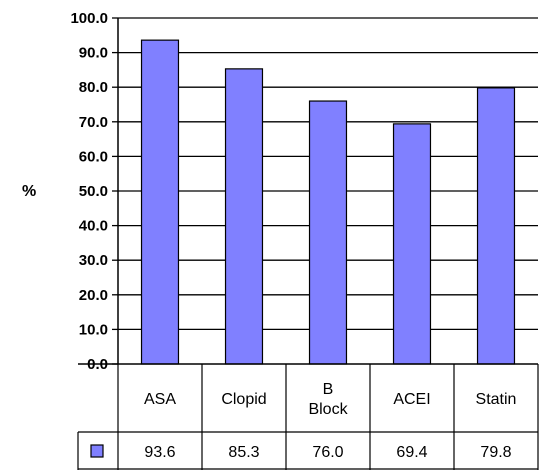 Image resolution: width=542 pixels, height=470 pixels. Describe the element at coordinates (89, 18) in the screenshot. I see `y-tick-label: 100.0` at that location.